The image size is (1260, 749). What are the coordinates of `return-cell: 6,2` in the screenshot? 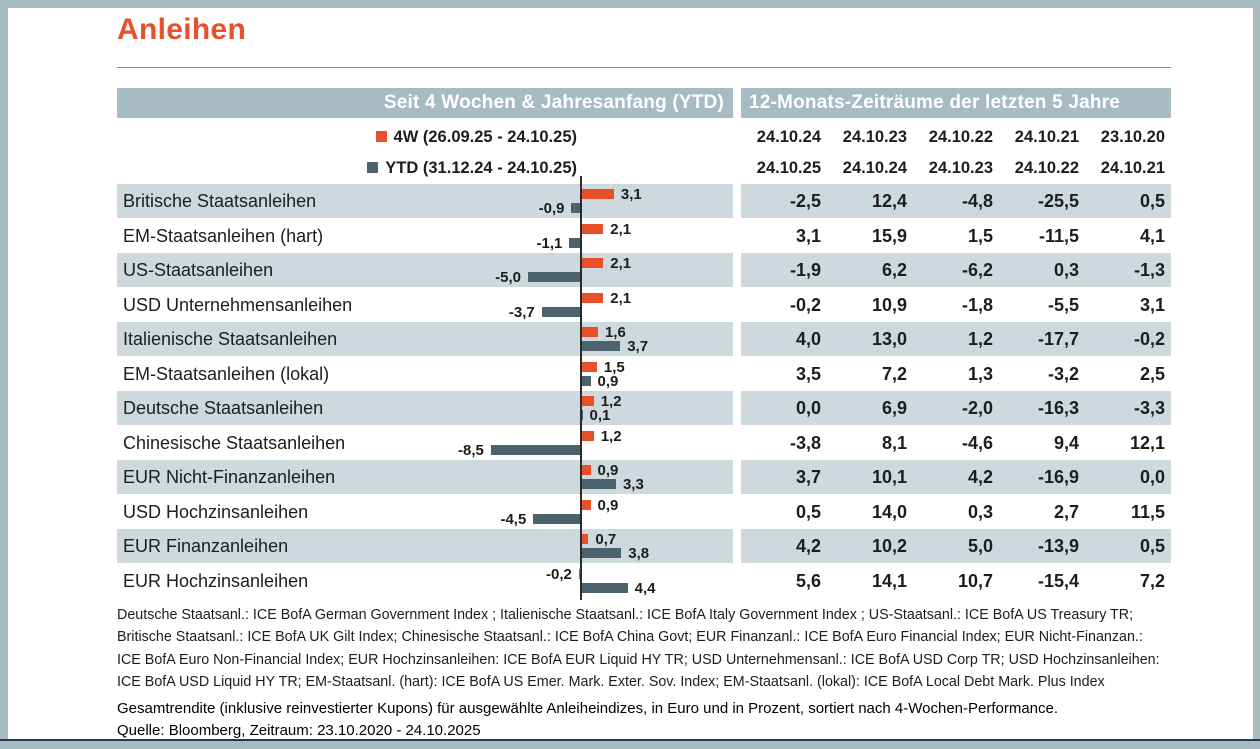 It's located at (894, 270).